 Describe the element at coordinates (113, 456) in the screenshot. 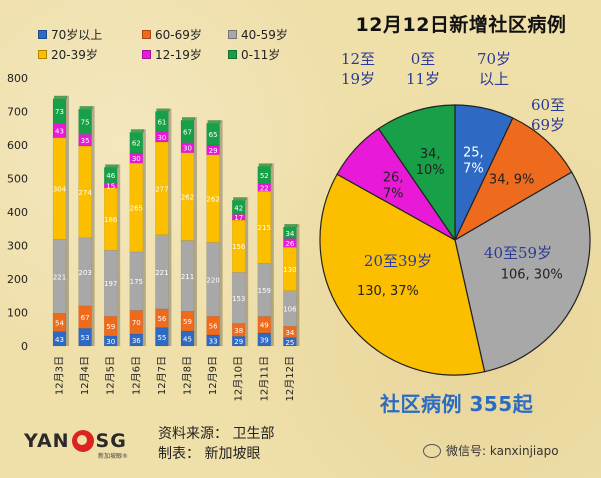

I see `logo-subtitle: 新加坡眼®` at that location.